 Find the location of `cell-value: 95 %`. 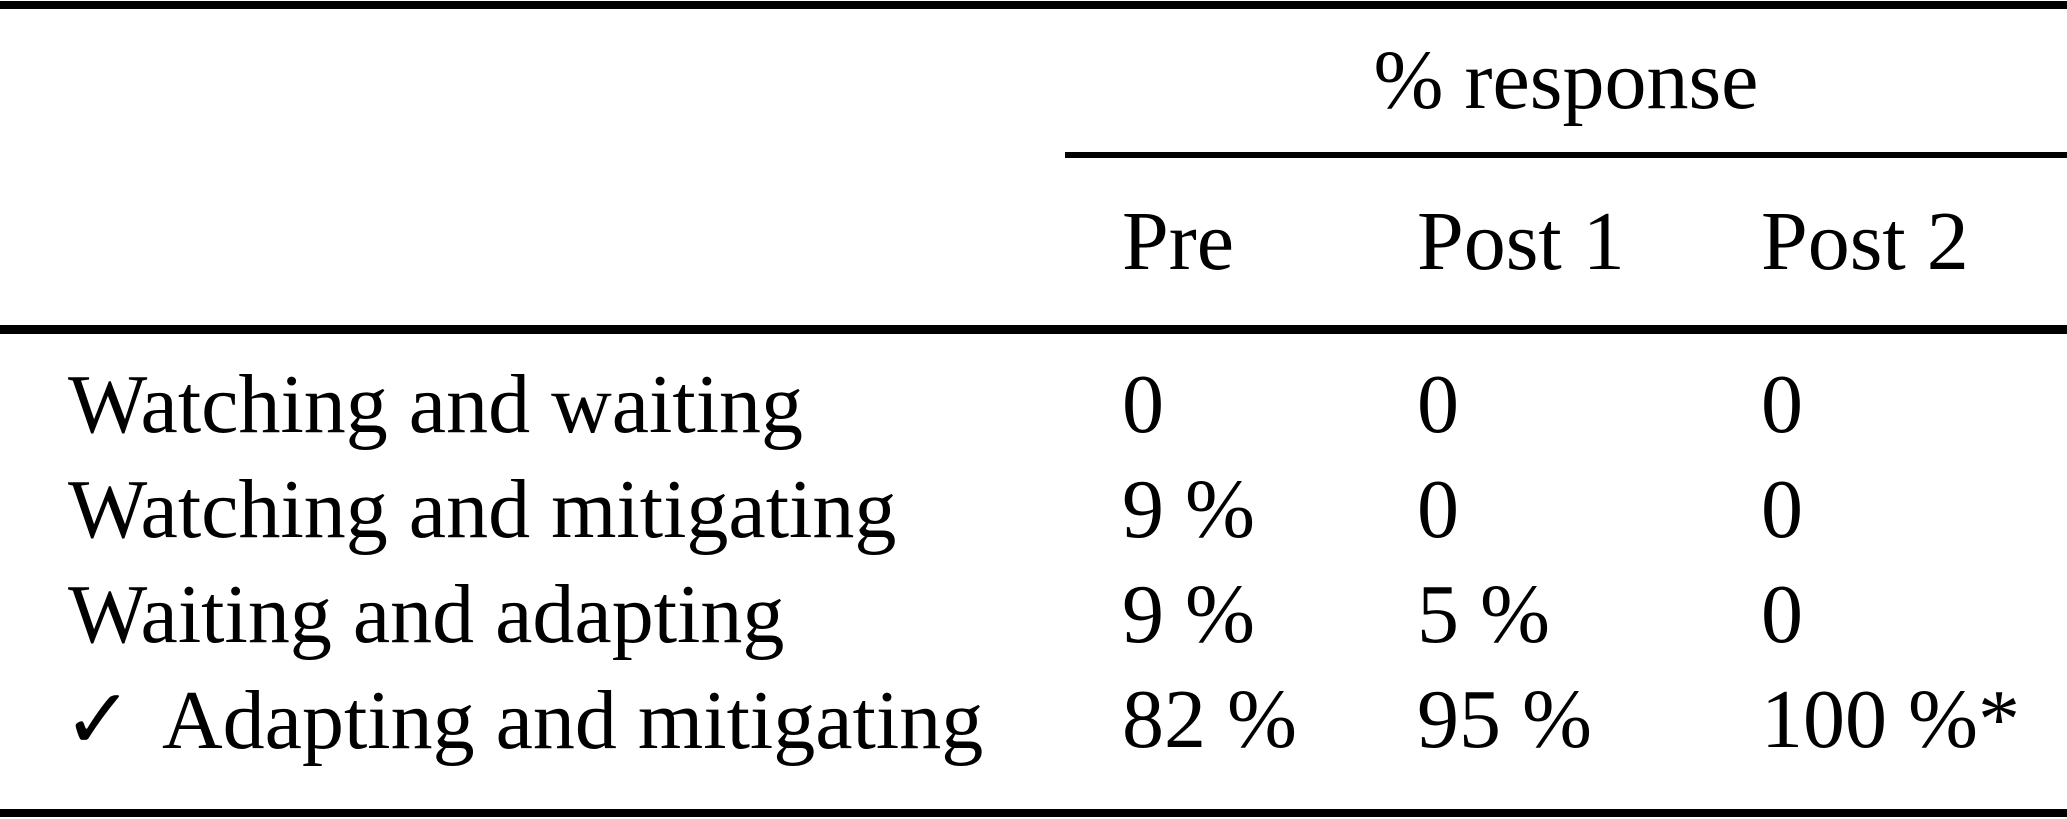

cell-value: 95 % is located at coordinates (1504, 719).